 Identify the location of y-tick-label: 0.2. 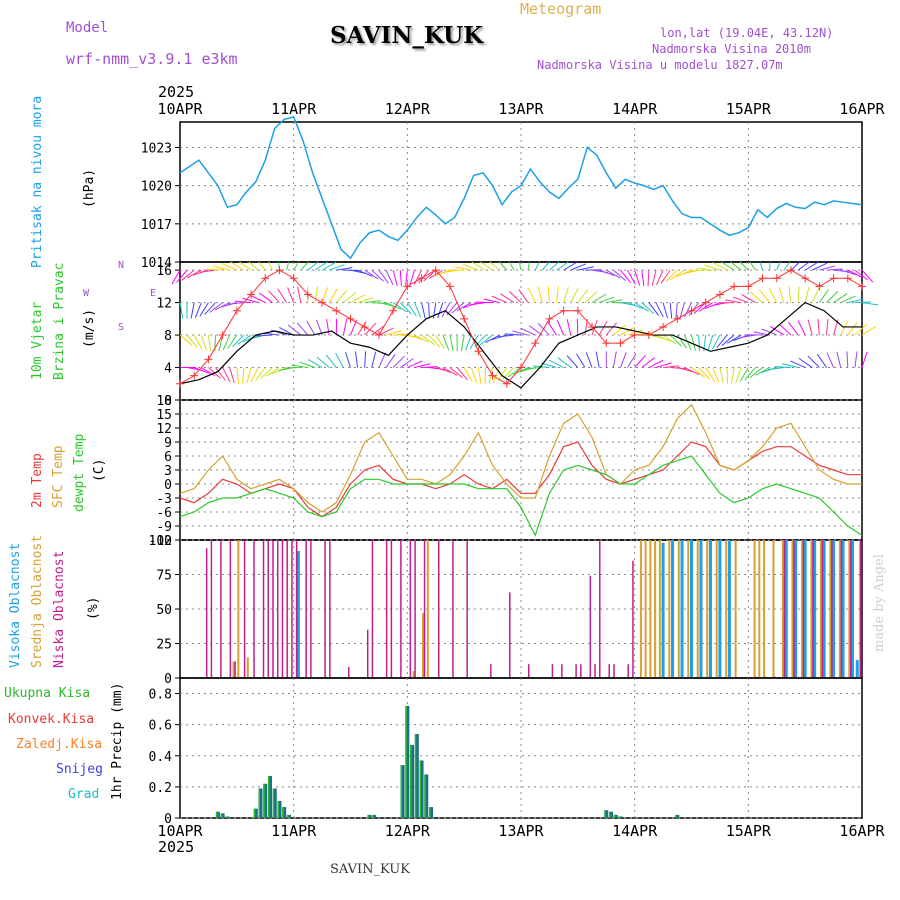
(160, 788).